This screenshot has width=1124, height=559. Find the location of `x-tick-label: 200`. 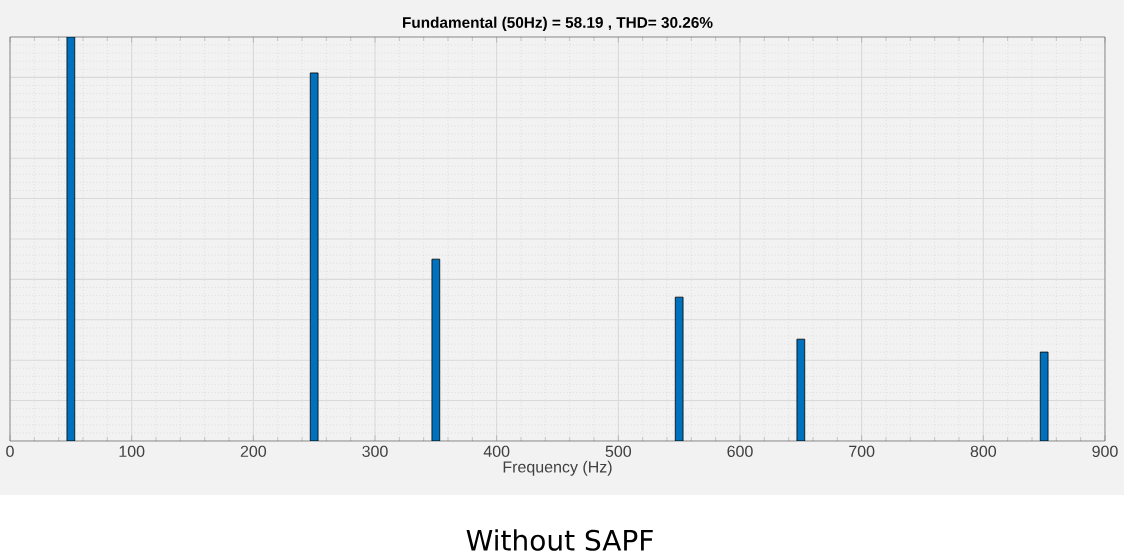

x-tick-label: 200 is located at coordinates (253, 451).